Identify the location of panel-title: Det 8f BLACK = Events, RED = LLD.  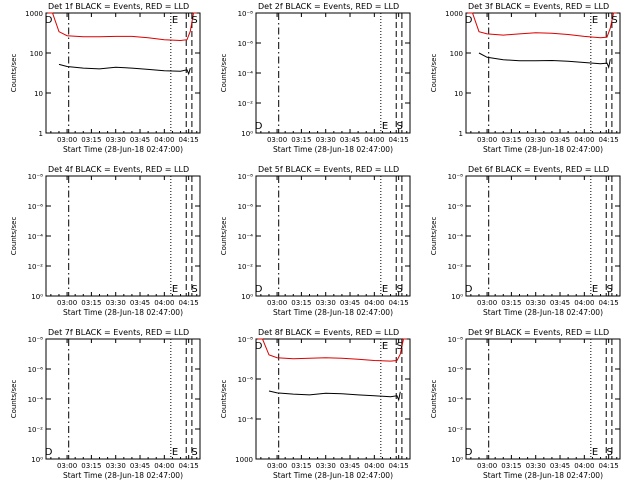
(328, 332).